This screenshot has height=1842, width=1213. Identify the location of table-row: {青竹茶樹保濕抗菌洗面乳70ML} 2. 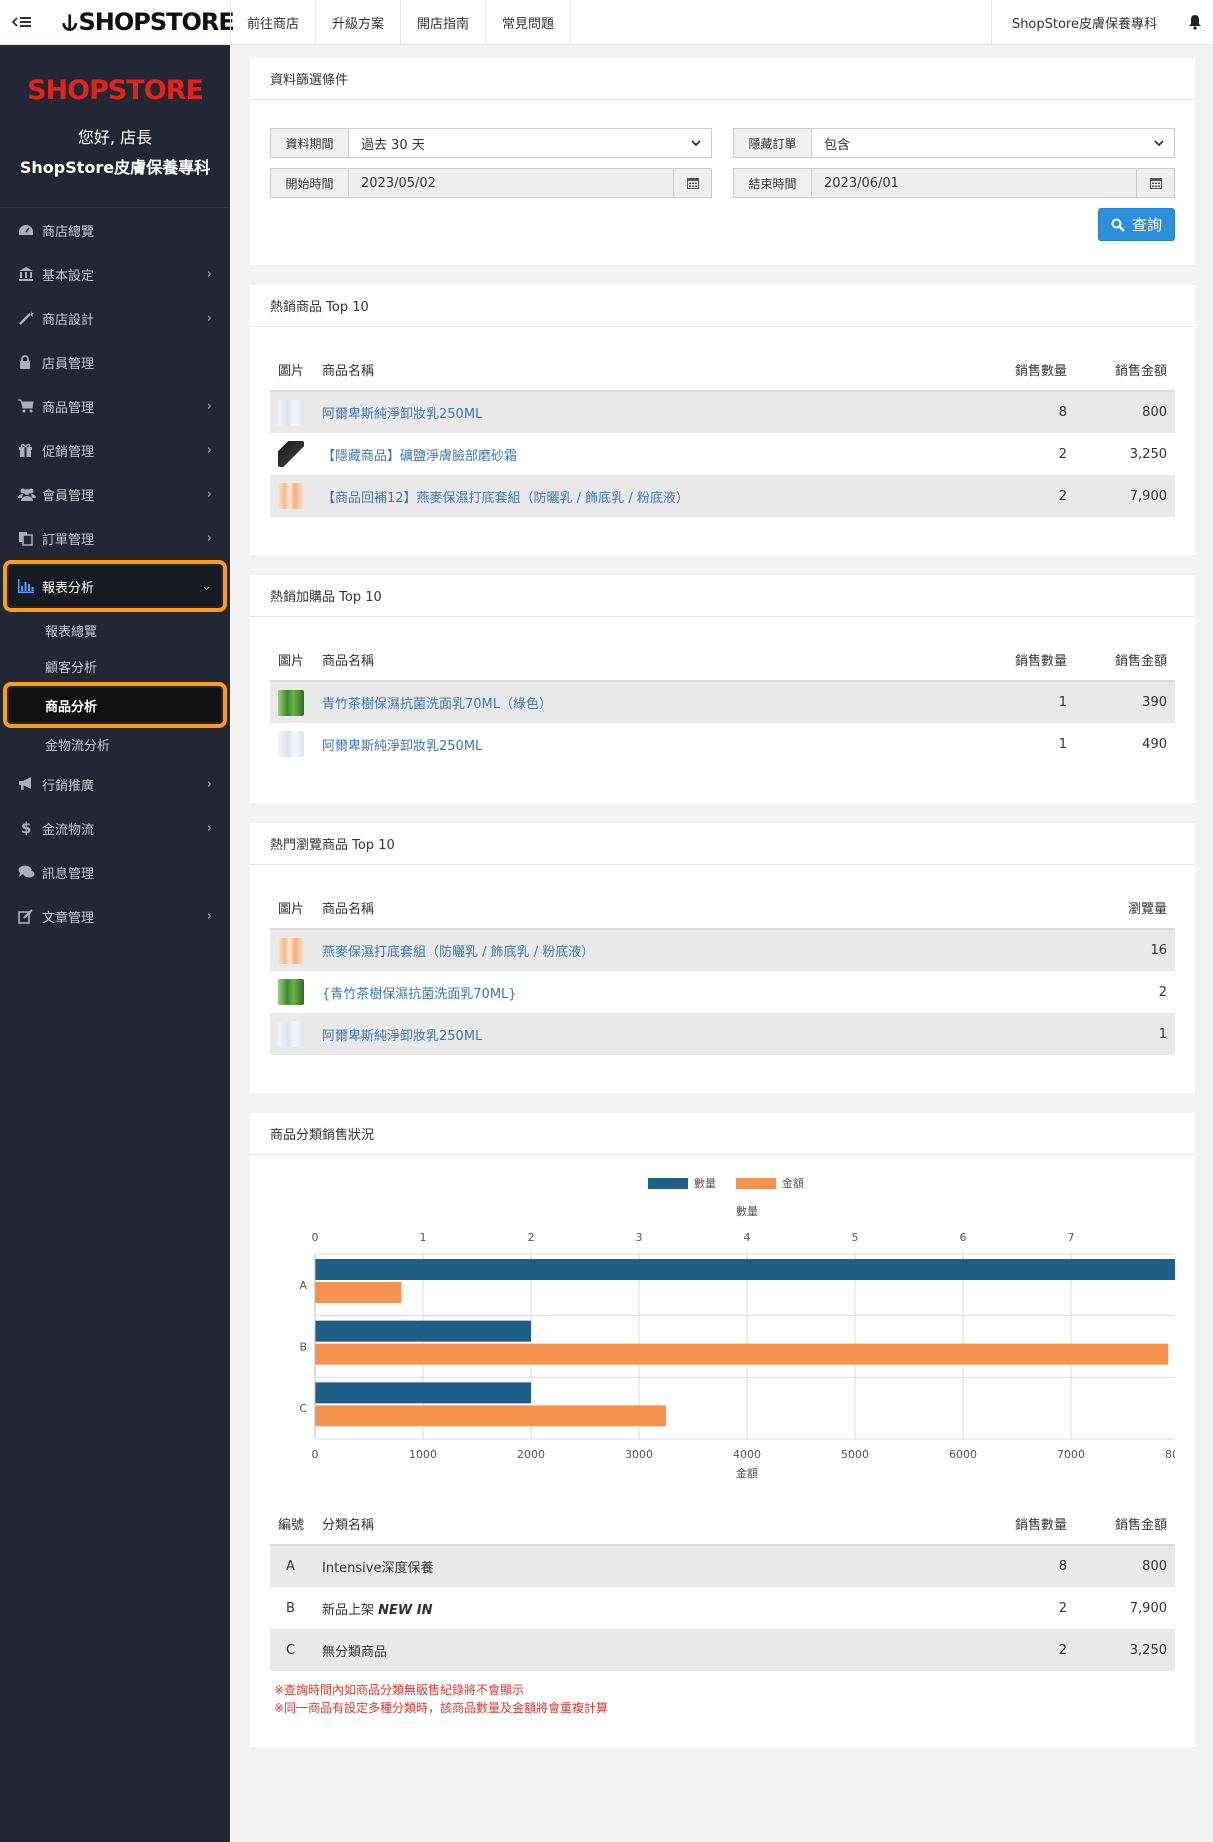
(722, 992).